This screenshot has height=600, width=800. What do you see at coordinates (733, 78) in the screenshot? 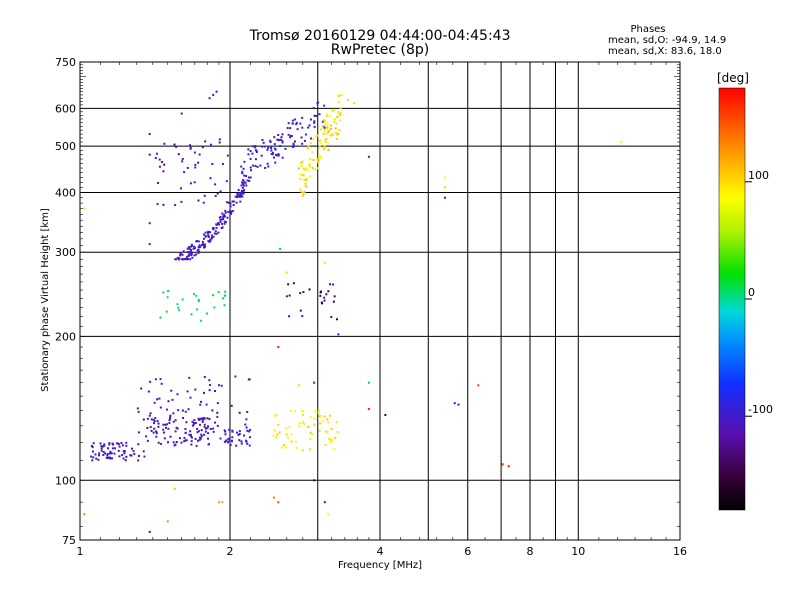
I see `colorbar-label: [deg]` at bounding box center [733, 78].